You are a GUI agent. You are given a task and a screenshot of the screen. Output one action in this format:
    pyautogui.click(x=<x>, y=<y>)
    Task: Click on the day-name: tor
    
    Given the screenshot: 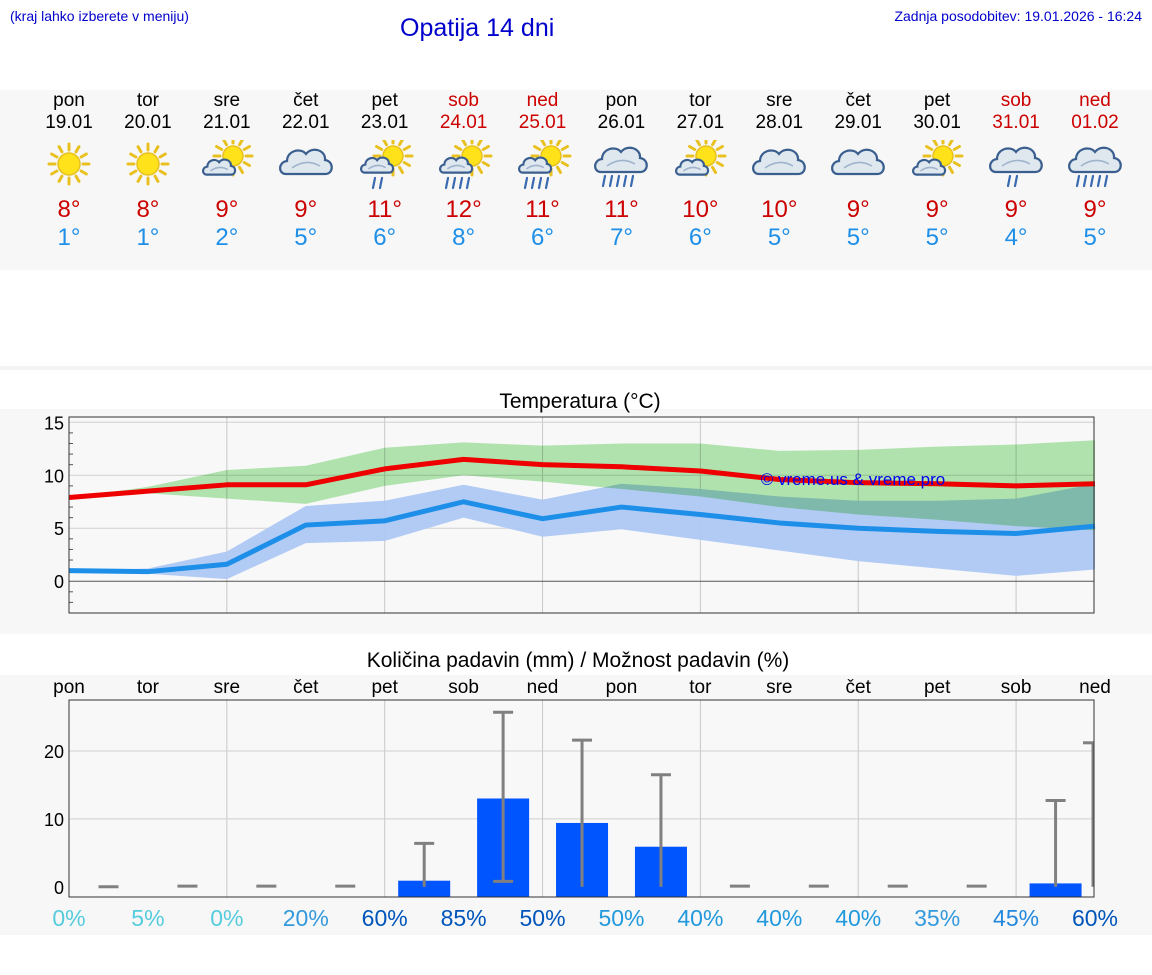 What is the action you would take?
    pyautogui.click(x=148, y=100)
    